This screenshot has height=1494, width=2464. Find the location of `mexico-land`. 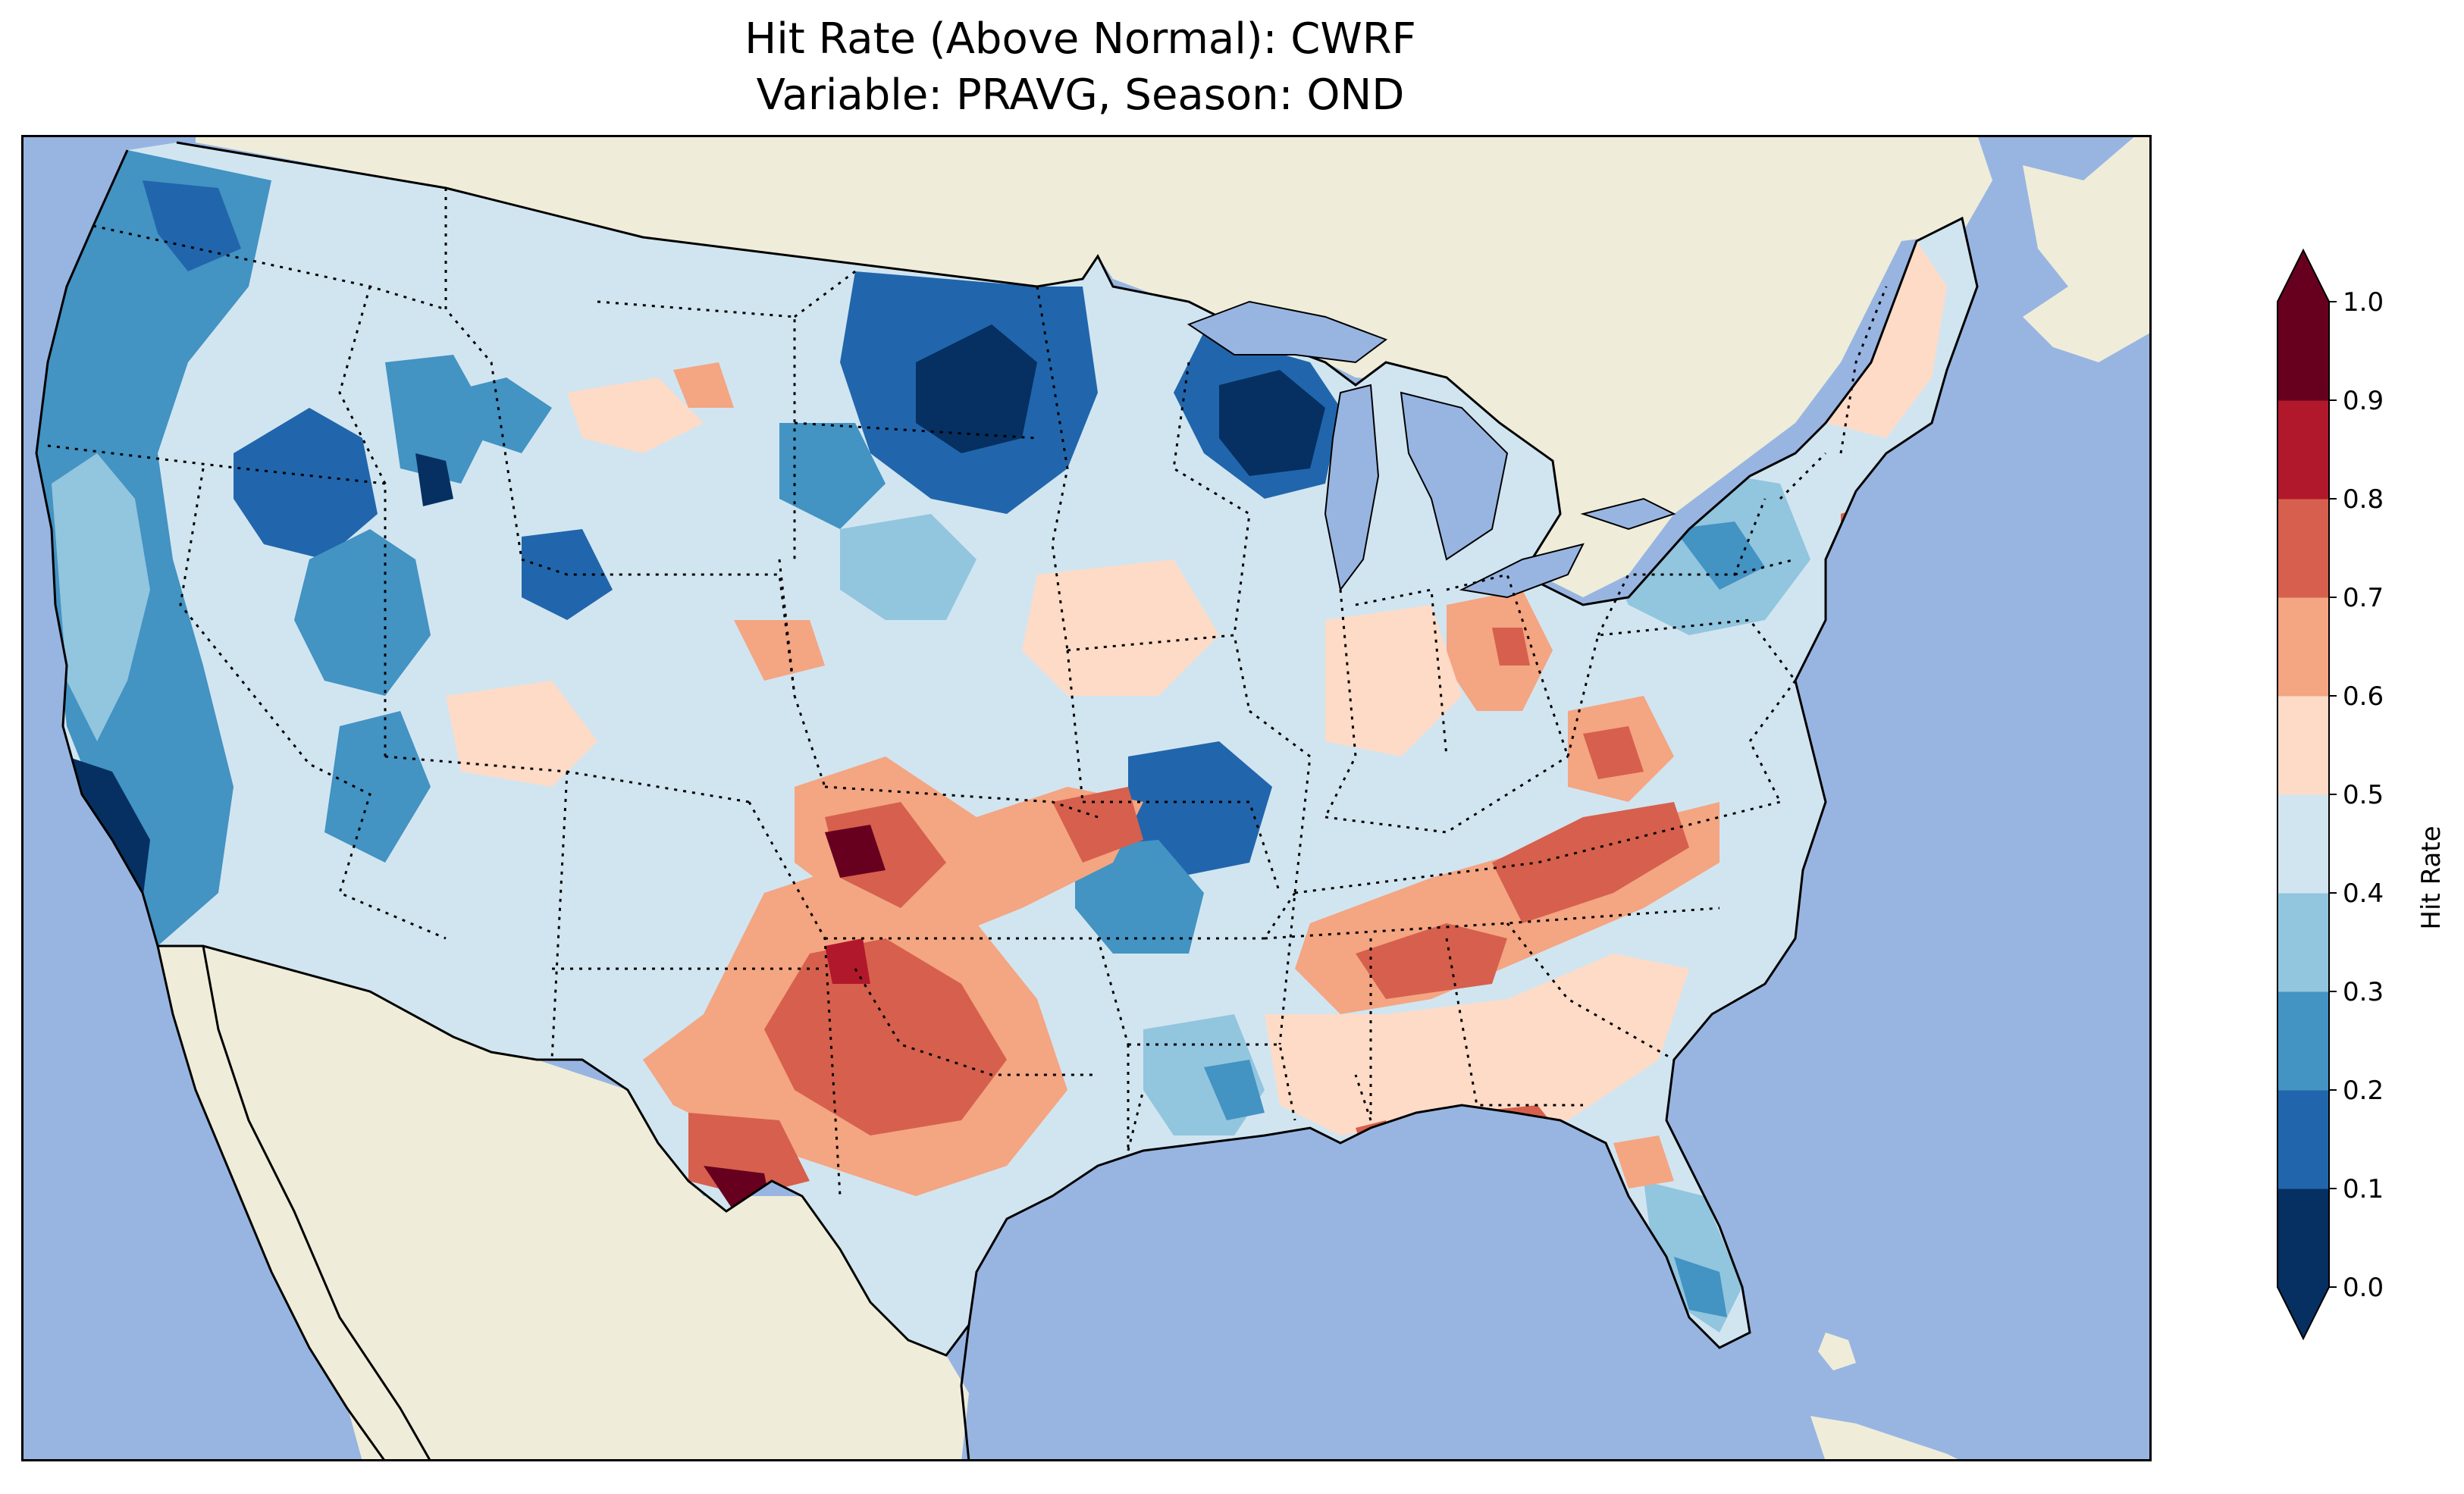

mexico-land is located at coordinates (586, 1203).